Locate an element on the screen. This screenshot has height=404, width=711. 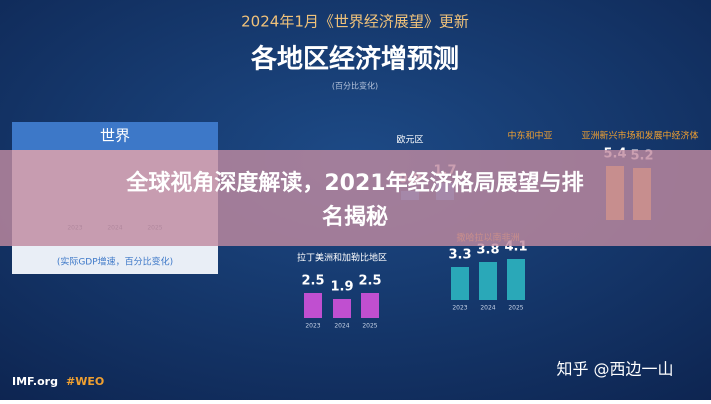
value-label: 1.9 is located at coordinates (341, 287).